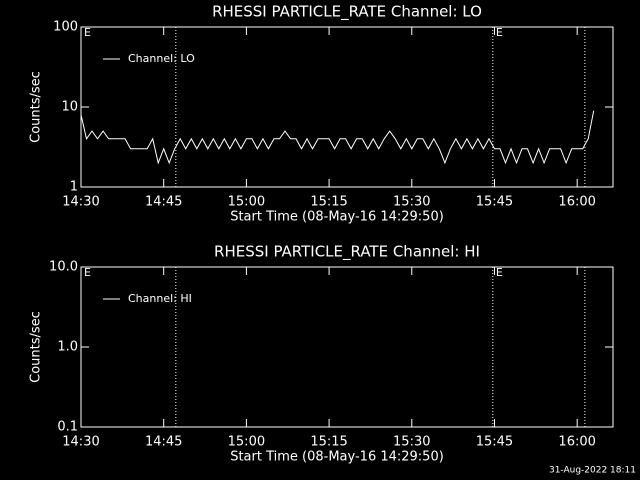 The height and width of the screenshot is (480, 640). What do you see at coordinates (337, 137) in the screenshot?
I see `data-line` at bounding box center [337, 137].